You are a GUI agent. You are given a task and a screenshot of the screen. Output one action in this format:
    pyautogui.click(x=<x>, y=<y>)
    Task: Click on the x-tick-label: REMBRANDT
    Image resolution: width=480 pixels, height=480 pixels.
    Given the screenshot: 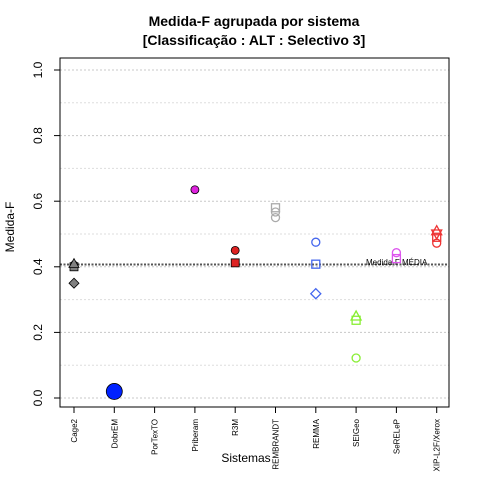 What is the action you would take?
    pyautogui.click(x=276, y=444)
    